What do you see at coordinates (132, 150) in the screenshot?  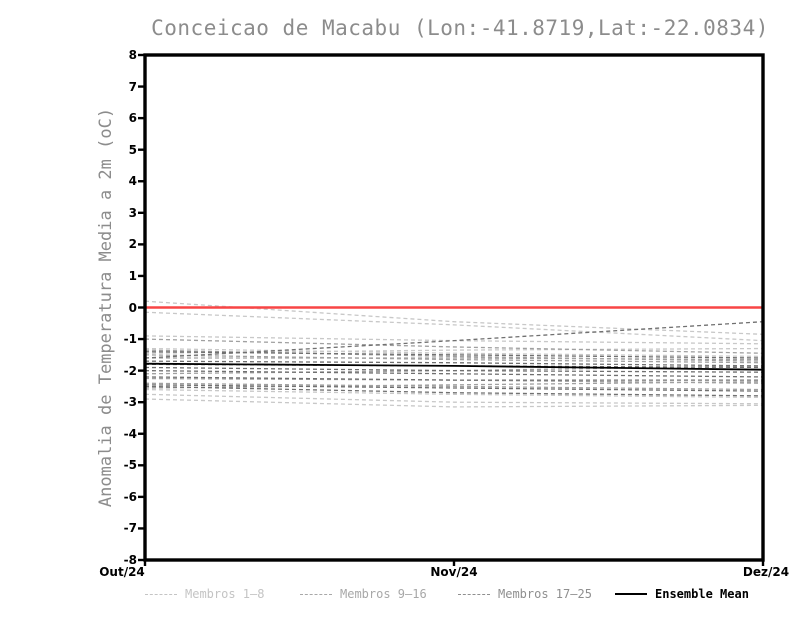 I see `y-tick-label: 5` at bounding box center [132, 150].